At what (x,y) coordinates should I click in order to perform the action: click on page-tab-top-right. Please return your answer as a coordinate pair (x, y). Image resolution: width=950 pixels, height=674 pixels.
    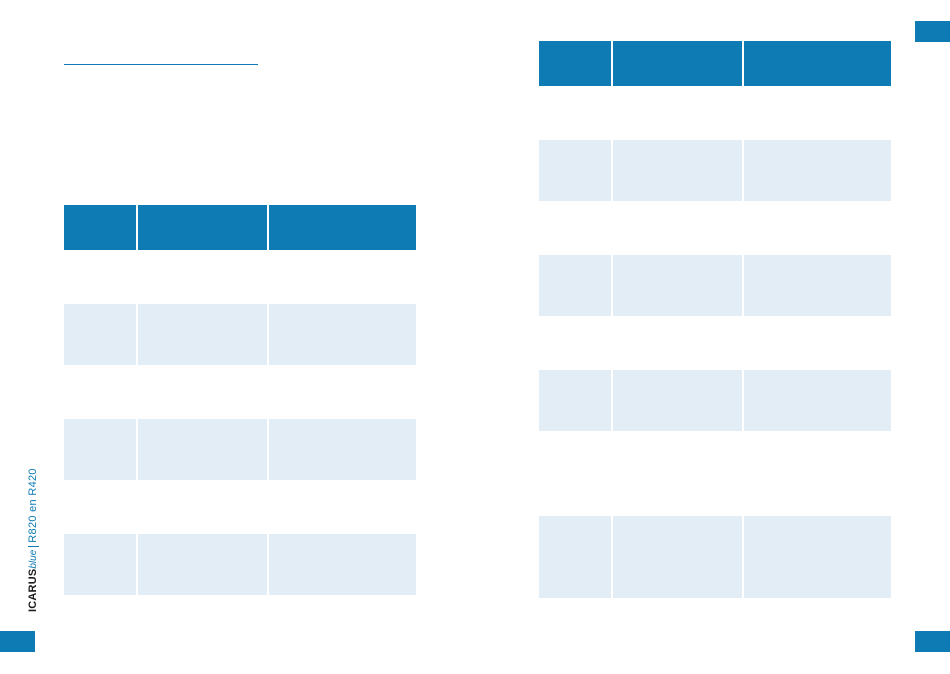
    Looking at the image, I should click on (932, 31).